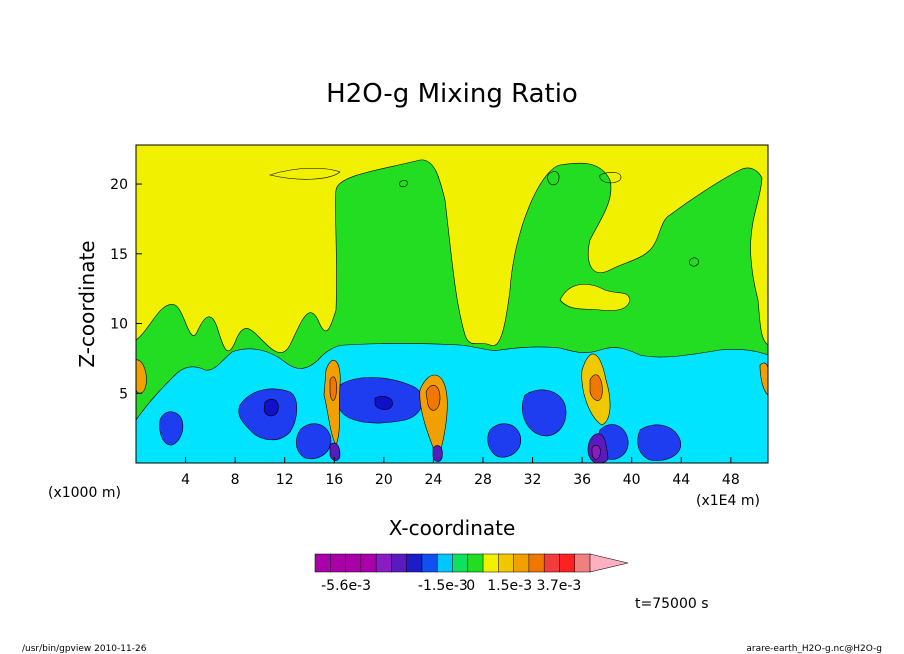  Describe the element at coordinates (285, 480) in the screenshot. I see `x-tick-label: 12` at that location.